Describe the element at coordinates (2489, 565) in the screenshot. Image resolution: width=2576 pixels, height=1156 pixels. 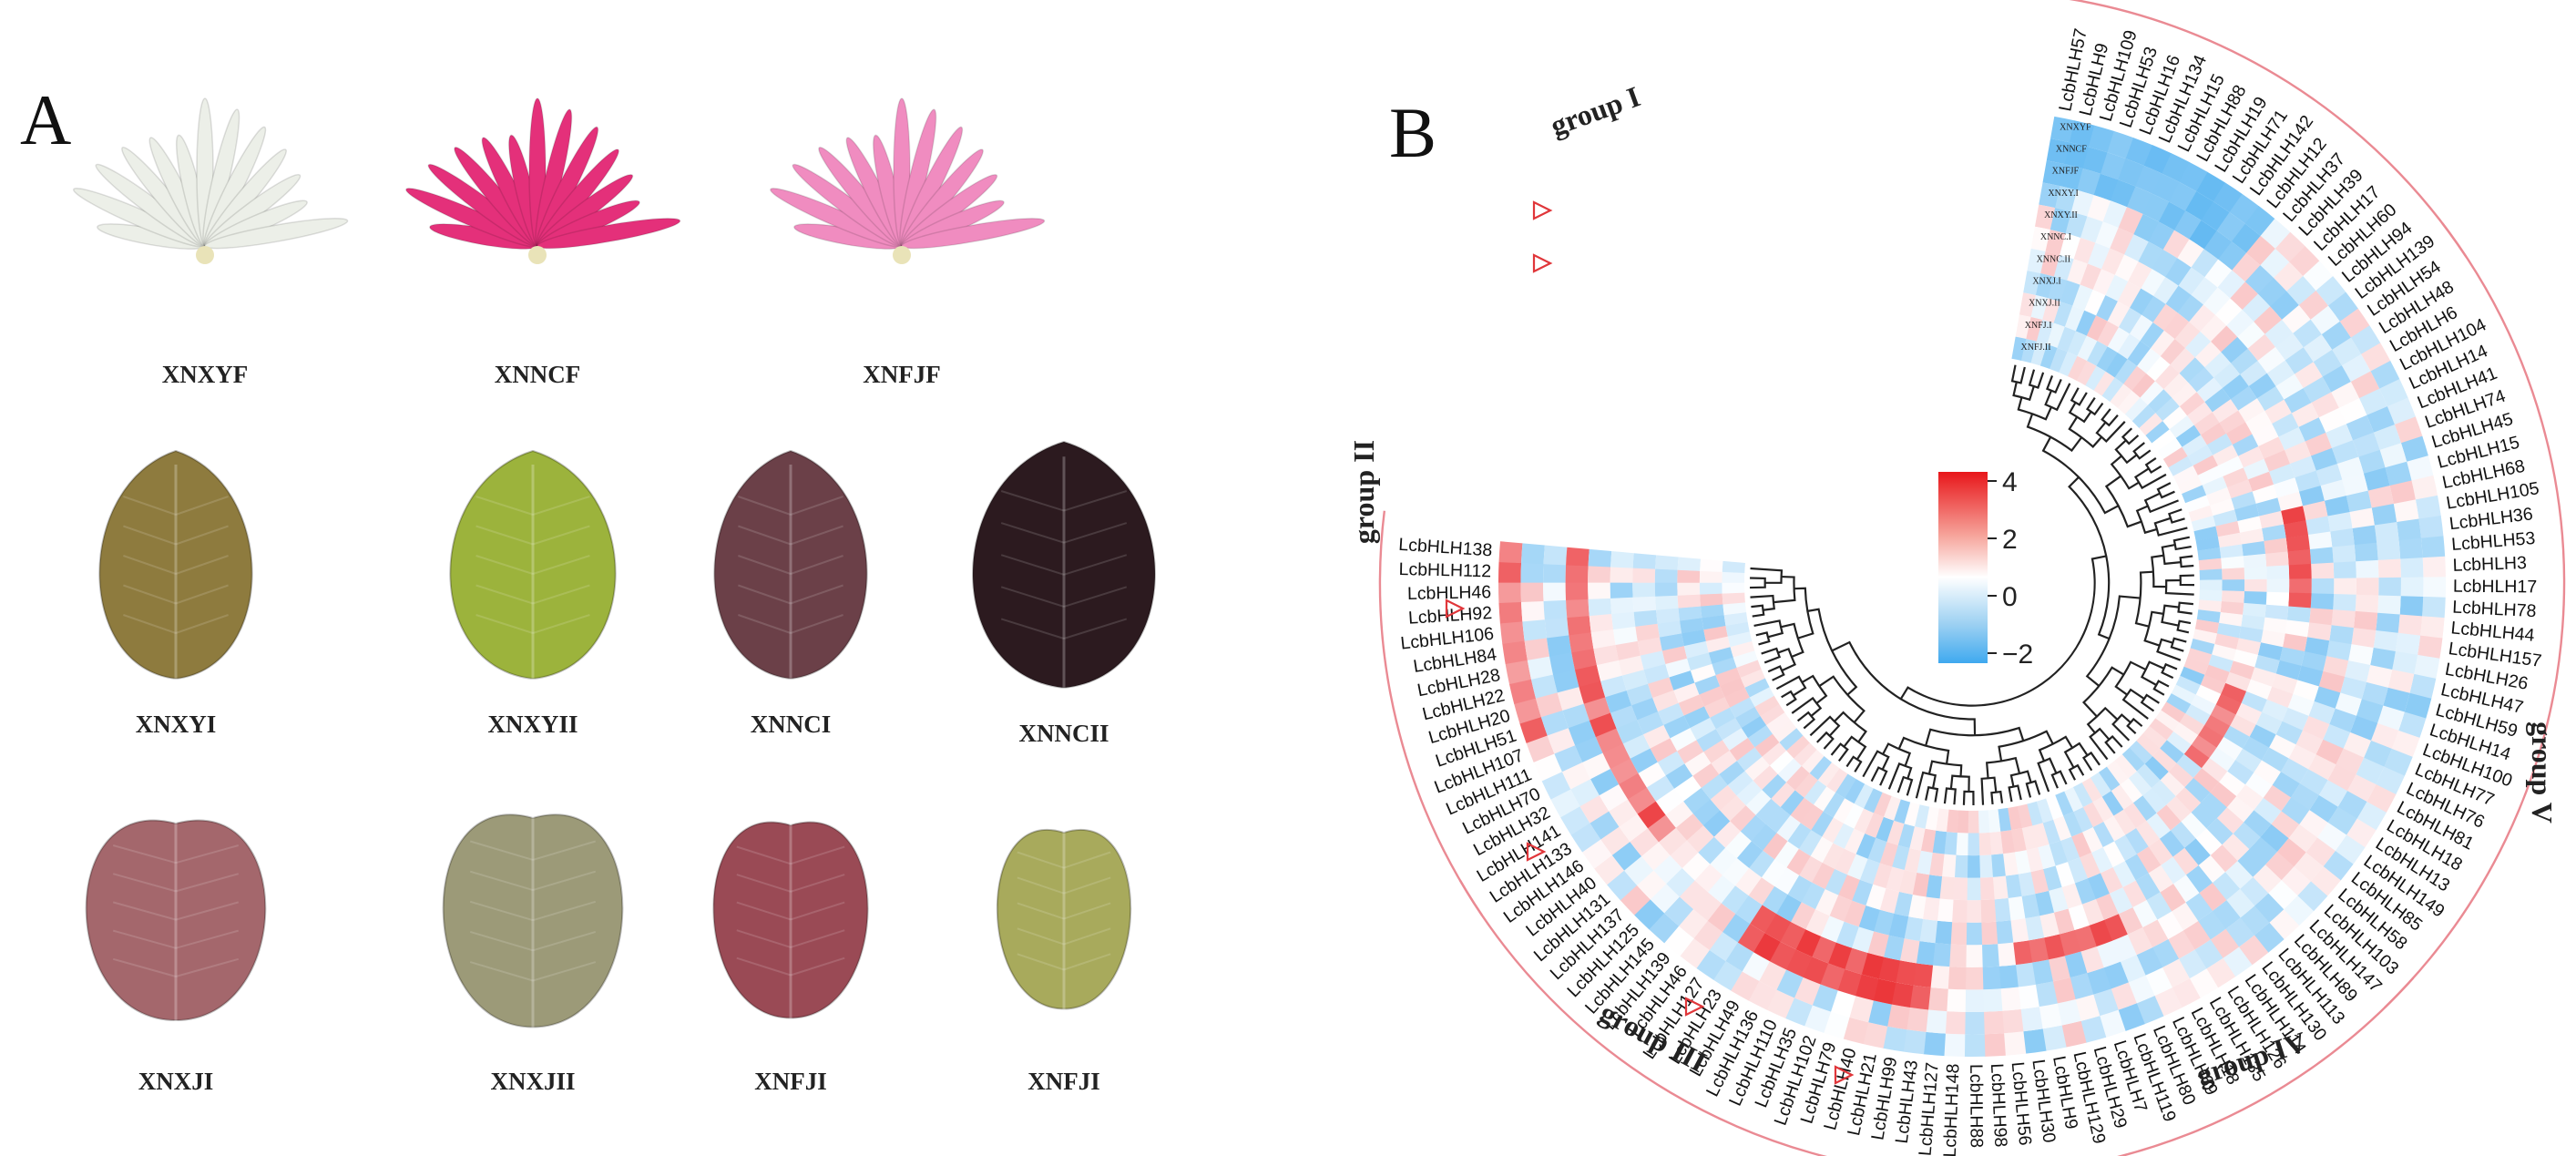
I see `gene-label: LcbHLH3` at that location.